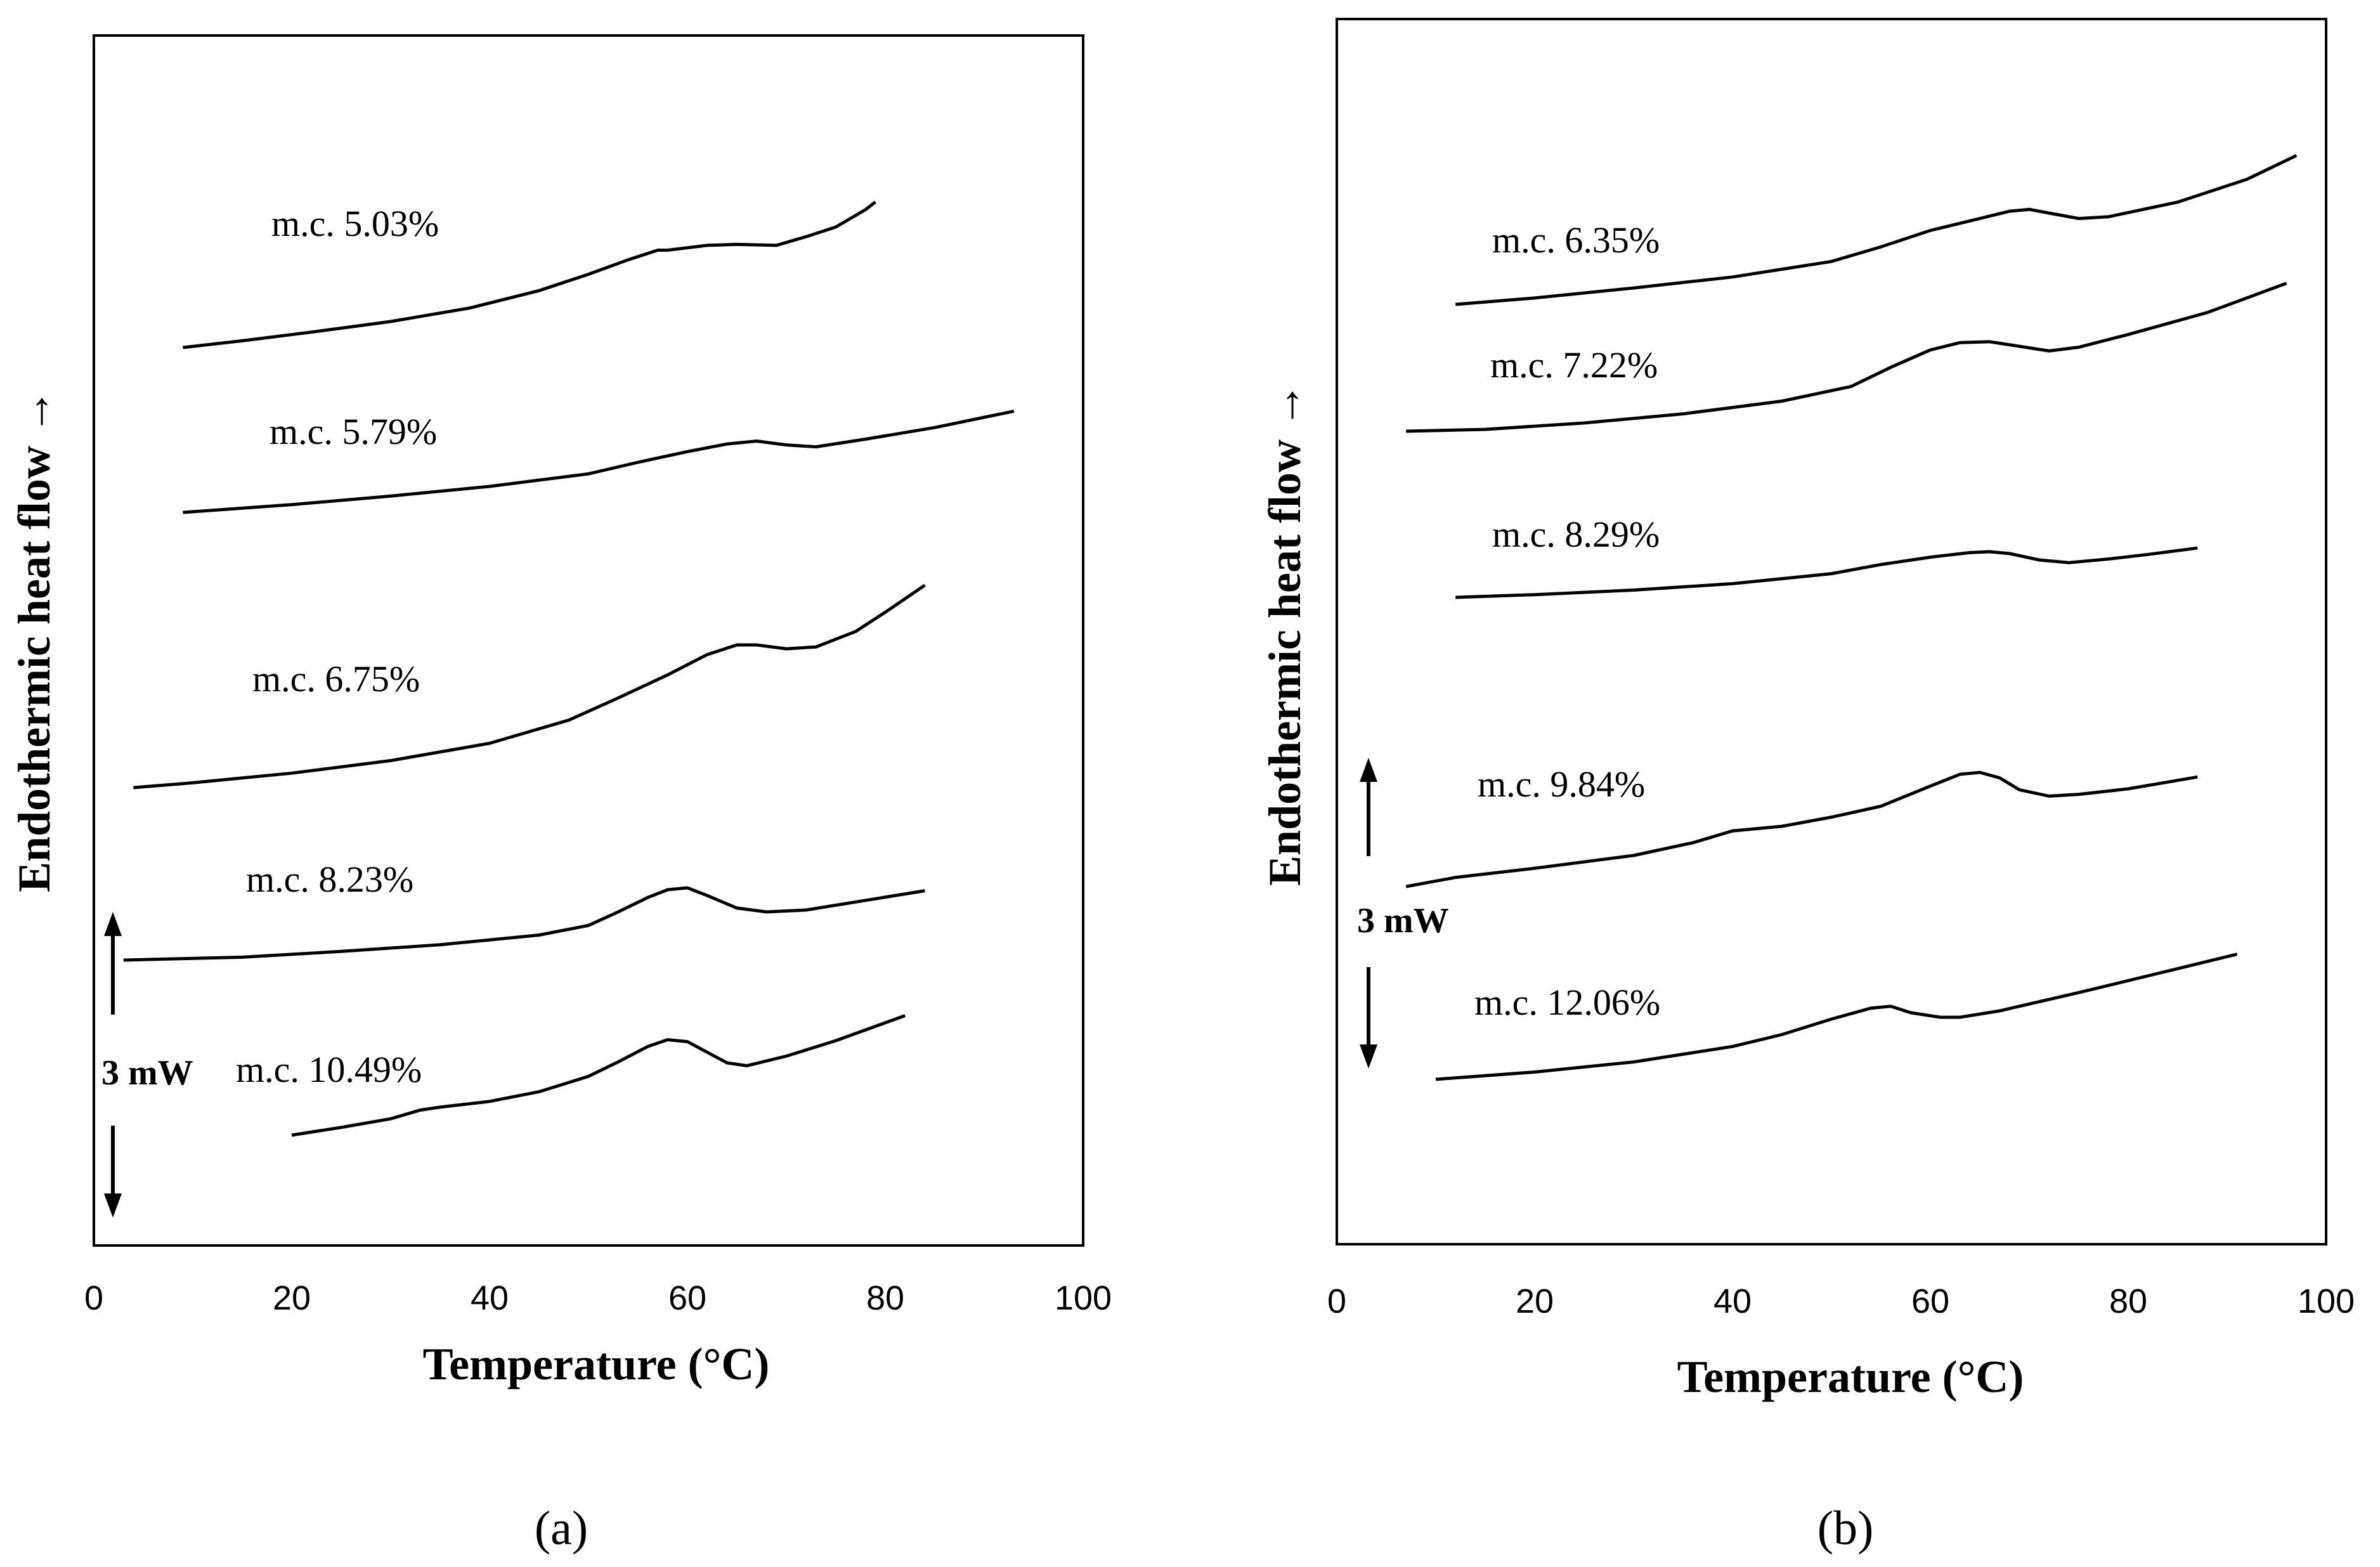  What do you see at coordinates (93, 1298) in the screenshot?
I see `x-tick-a-0: 0` at bounding box center [93, 1298].